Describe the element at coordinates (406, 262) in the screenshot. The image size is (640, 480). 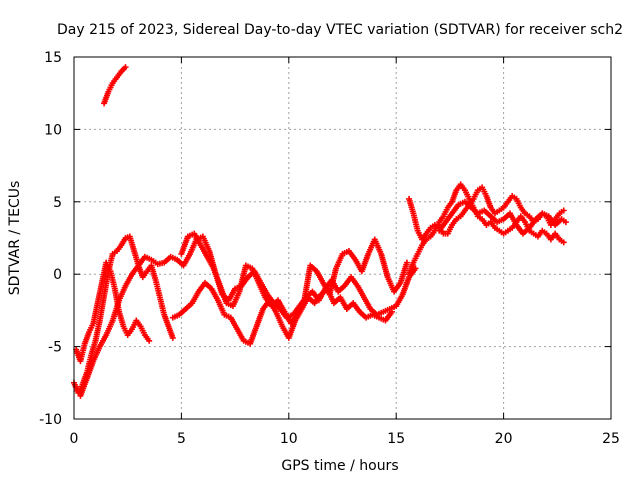
I see `data-point-pass-f` at that location.